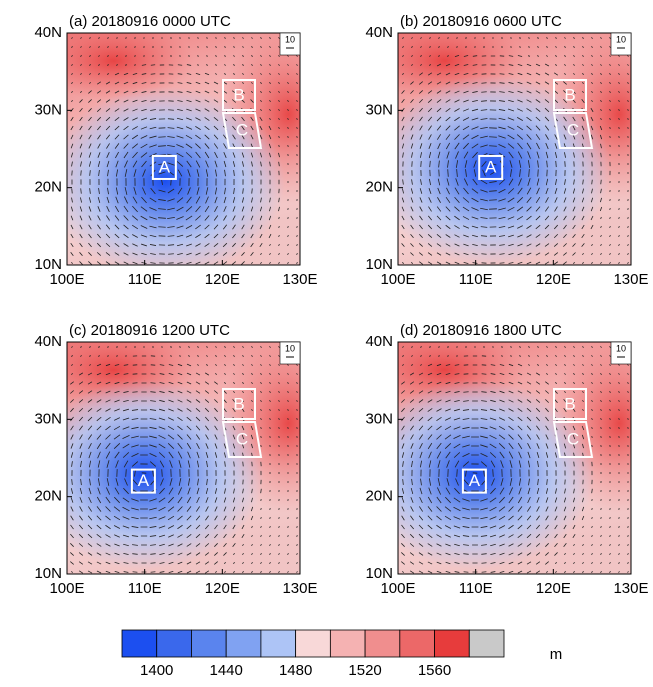  Describe the element at coordinates (434, 670) in the screenshot. I see `colorbar-label: 1560` at that location.